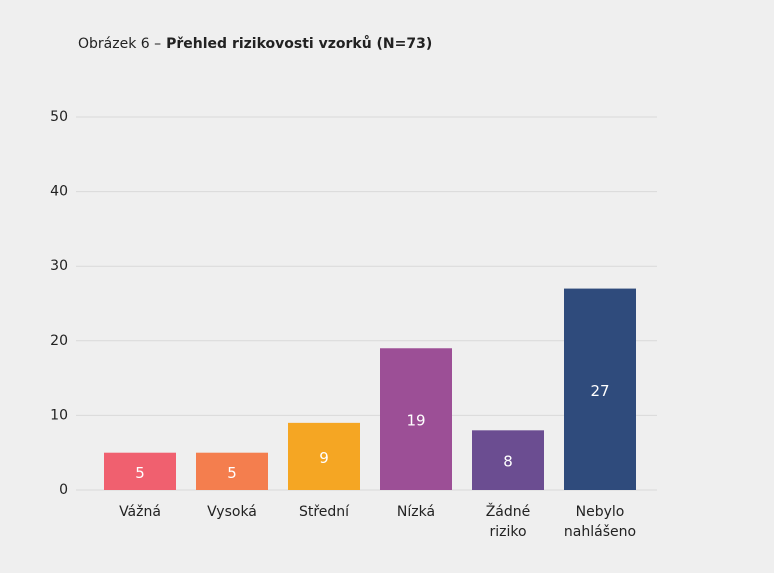 The width and height of the screenshot is (774, 573). What do you see at coordinates (63, 490) in the screenshot?
I see `y-tick-label: 0` at bounding box center [63, 490].